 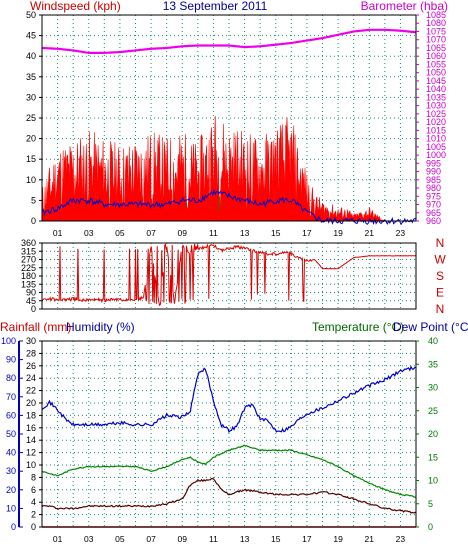 What do you see at coordinates (28, 284) in the screenshot?
I see `dir-tick-label: 135` at bounding box center [28, 284].